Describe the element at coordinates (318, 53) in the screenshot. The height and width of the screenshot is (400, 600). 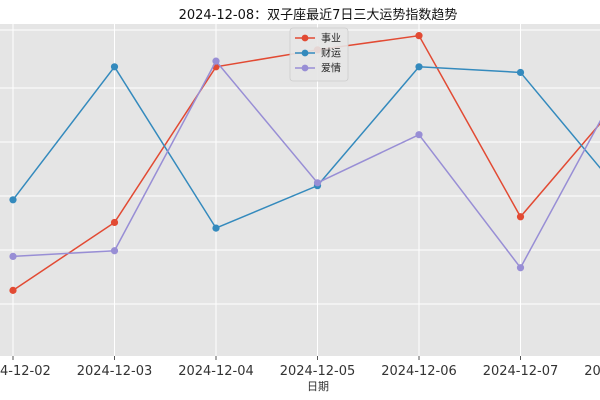
I see `legend-item: 财运` at that location.